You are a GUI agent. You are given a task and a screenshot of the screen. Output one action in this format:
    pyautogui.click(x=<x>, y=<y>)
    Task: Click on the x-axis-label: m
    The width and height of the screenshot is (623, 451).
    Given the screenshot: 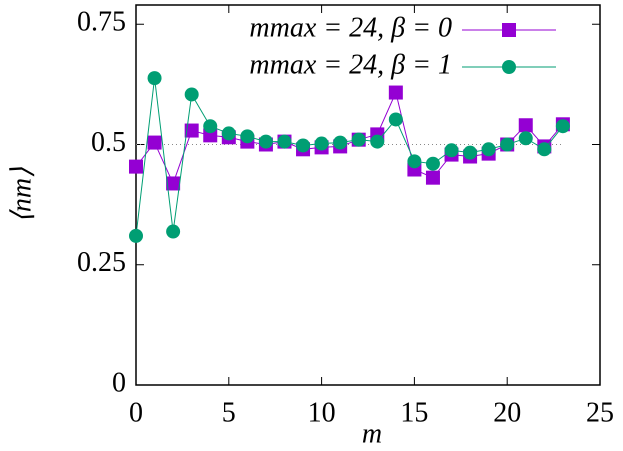 What is the action you would take?
    pyautogui.click(x=372, y=433)
    